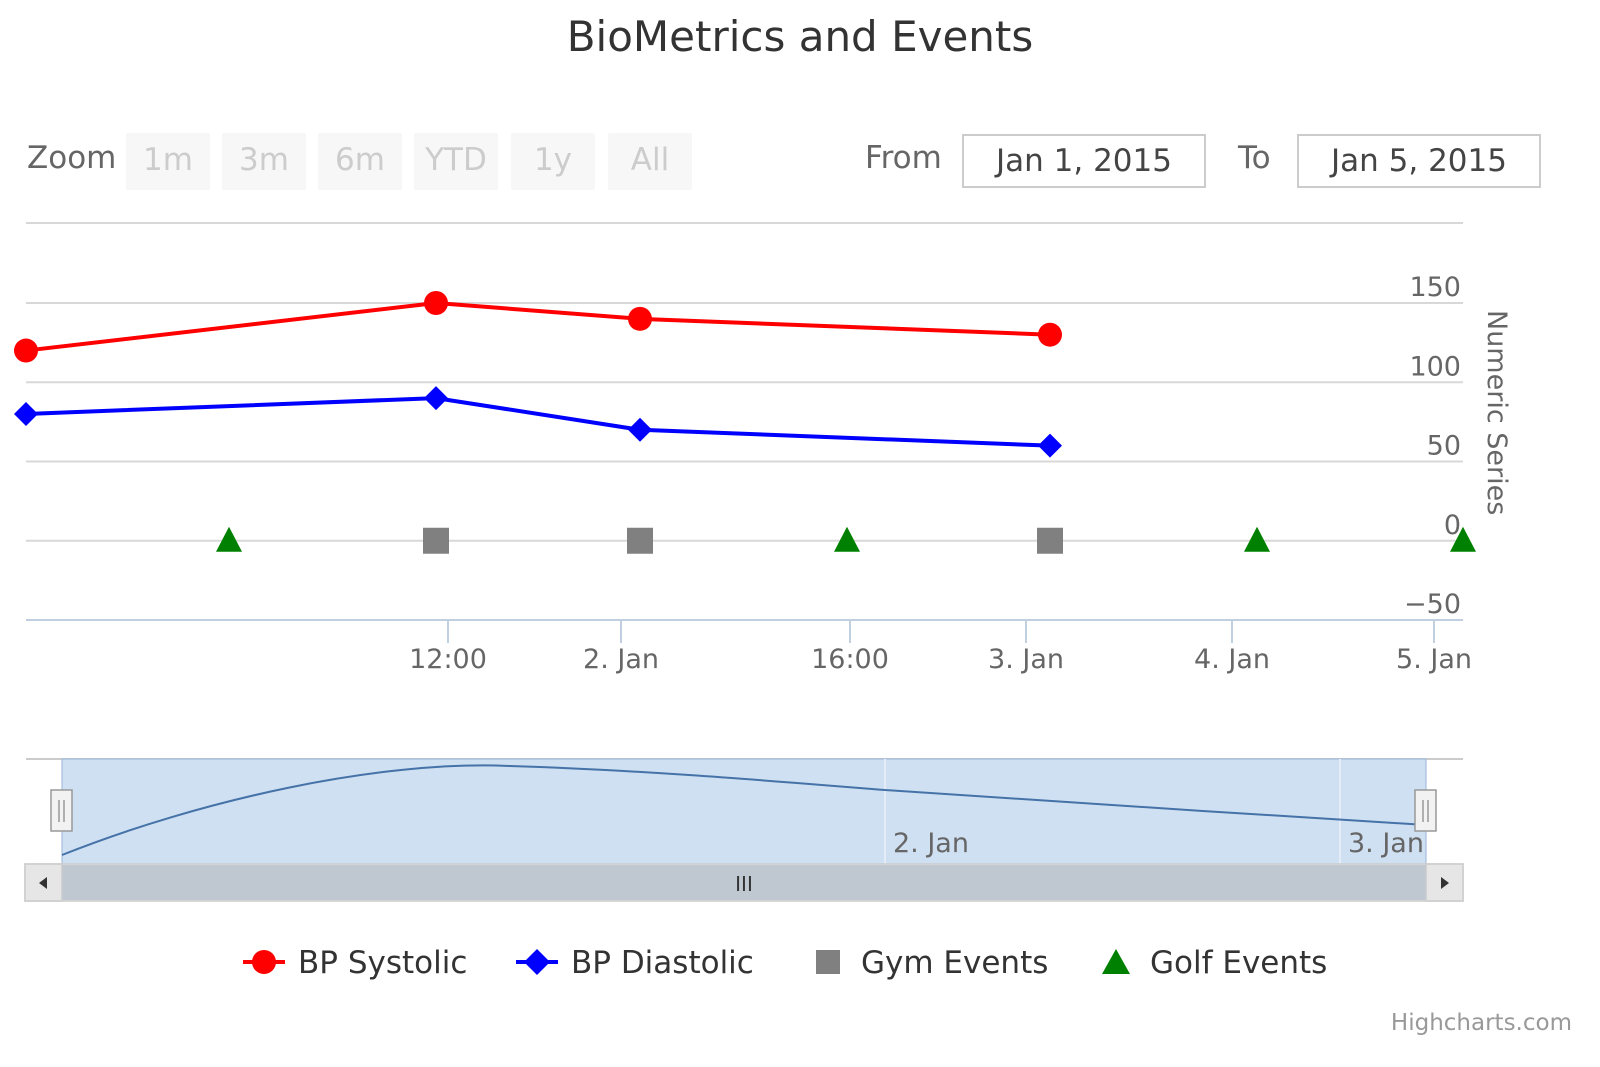 Image resolution: width=1600 pixels, height=1067 pixels. I want to click on navigator-series-line, so click(744, 810).